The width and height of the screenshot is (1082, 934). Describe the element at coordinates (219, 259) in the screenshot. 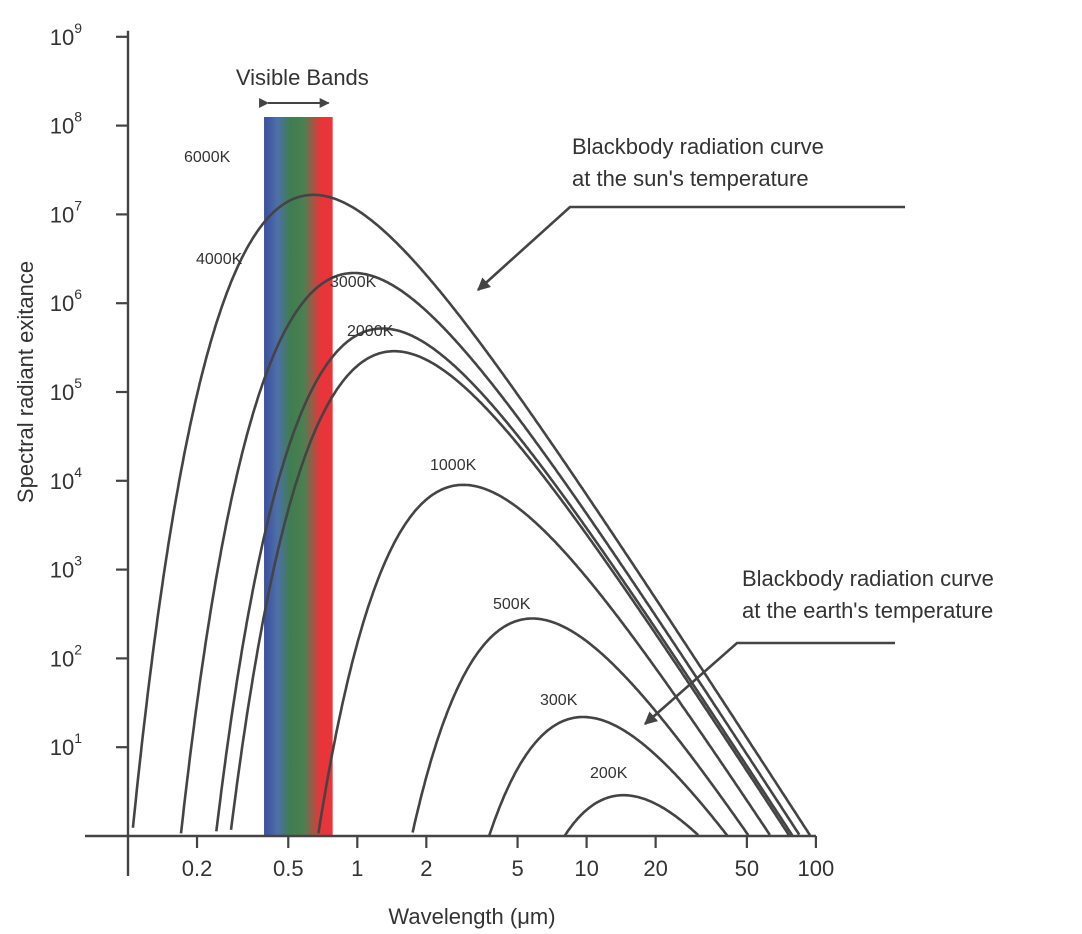

I see `curve-label-4000k: 4000K` at that location.